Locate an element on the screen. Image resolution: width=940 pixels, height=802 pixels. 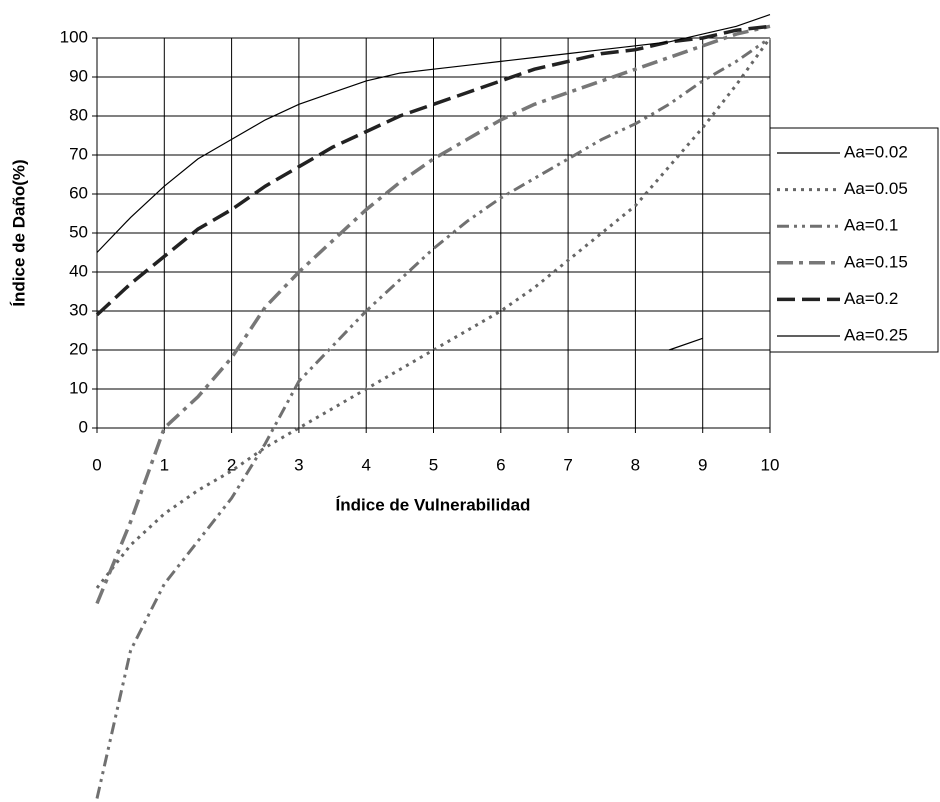
y-tick-label: 80 is located at coordinates (78, 114).